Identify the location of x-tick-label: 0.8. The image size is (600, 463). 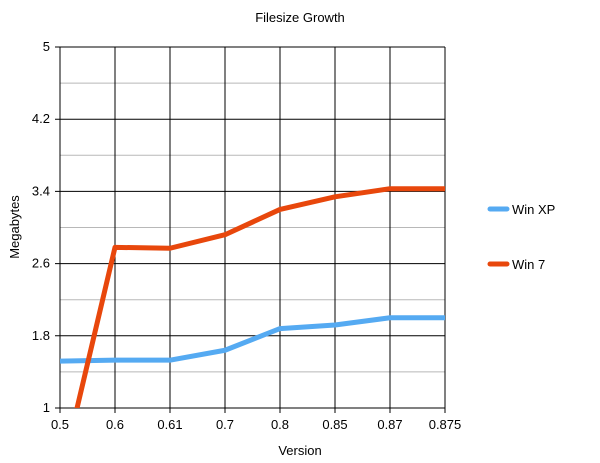
(280, 424).